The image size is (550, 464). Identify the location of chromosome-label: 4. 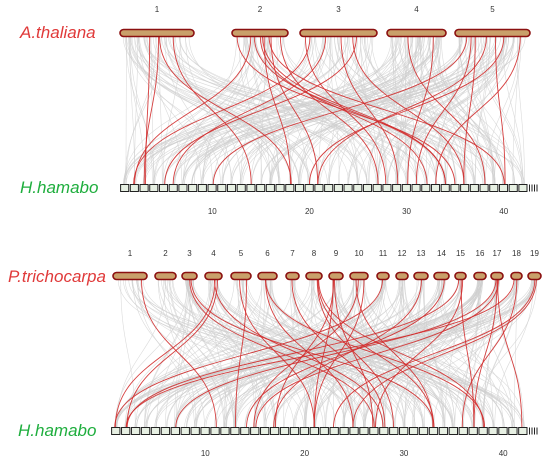
(416, 9).